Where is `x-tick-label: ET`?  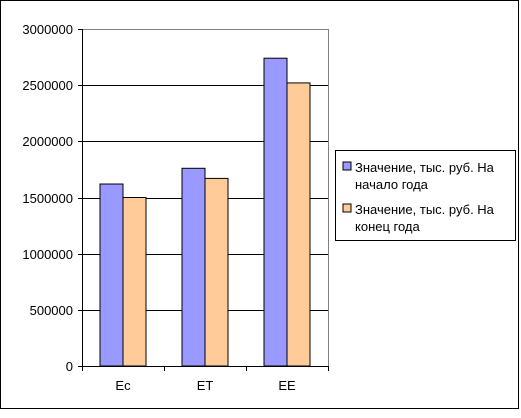
x-tick-label: ET is located at coordinates (205, 385).